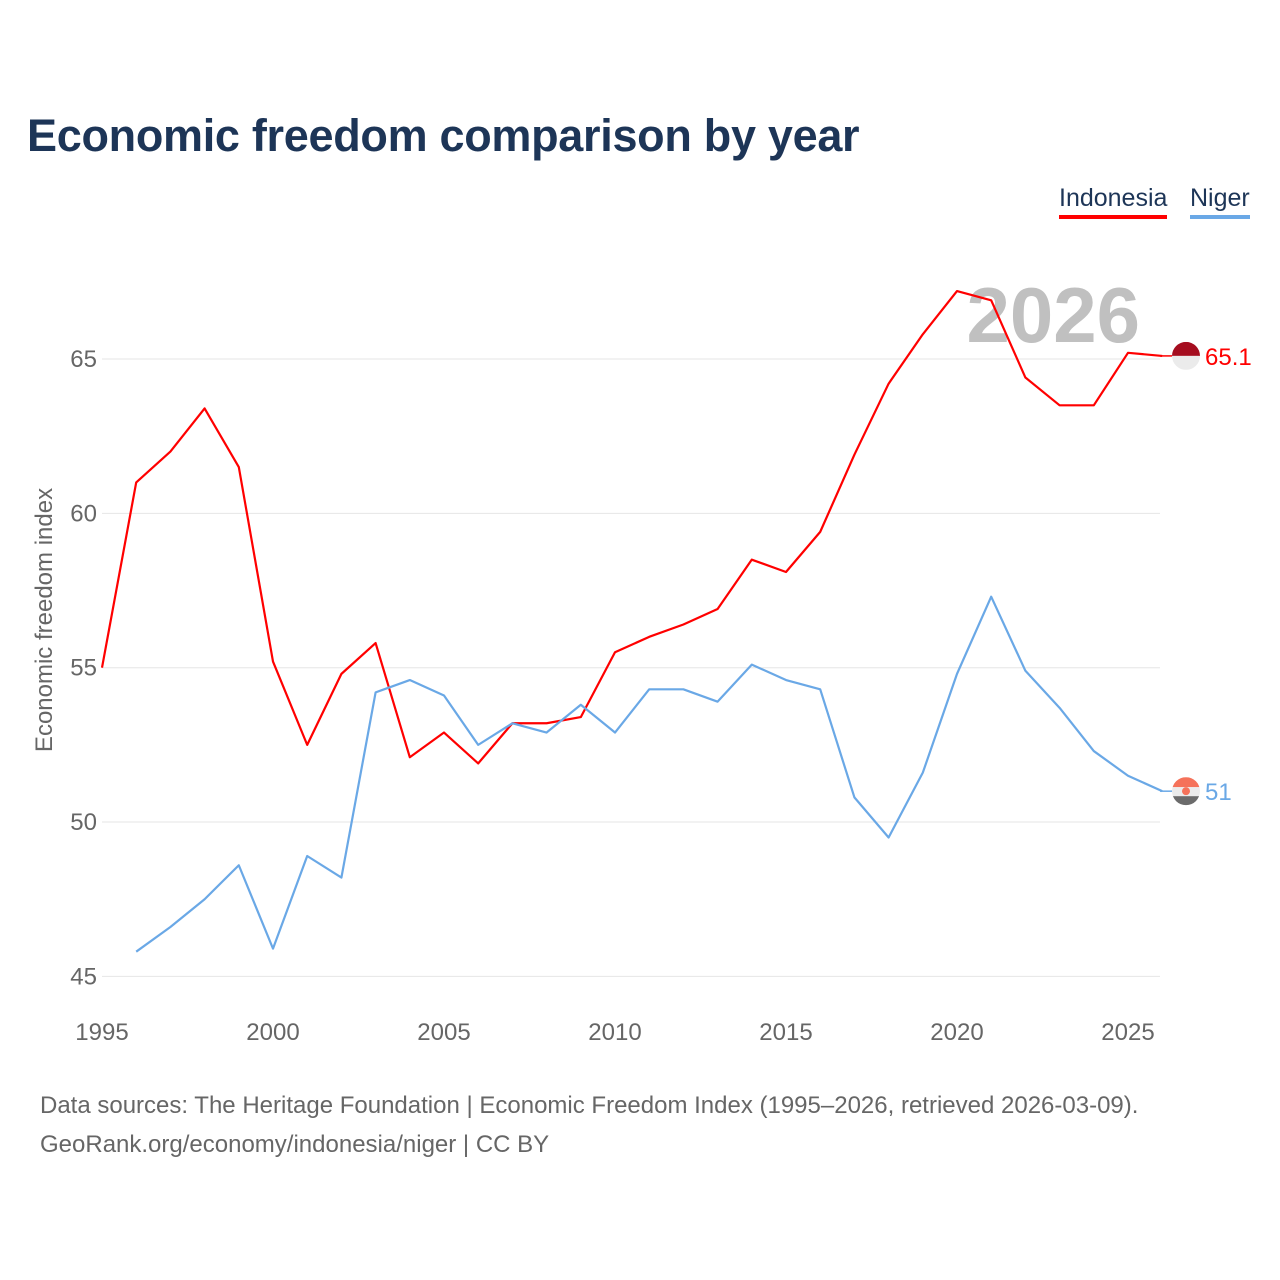 The width and height of the screenshot is (1280, 1280). I want to click on x-tick-label: 2025, so click(1127, 1032).